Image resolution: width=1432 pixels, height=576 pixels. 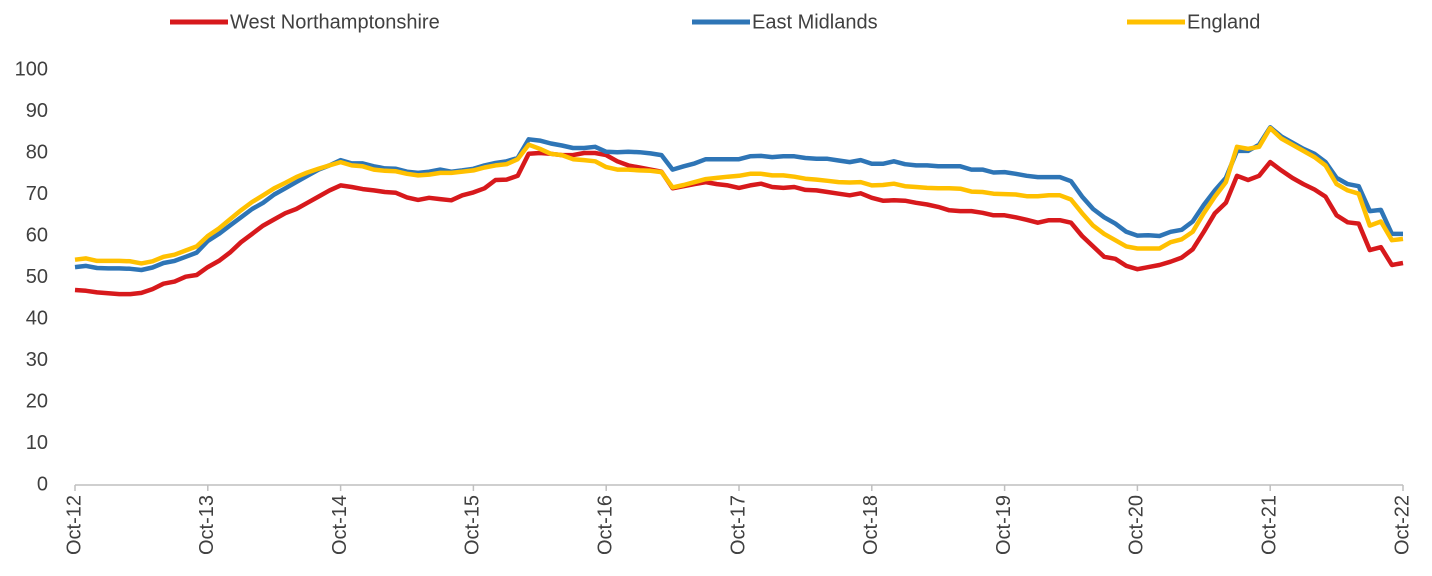 What do you see at coordinates (207, 525) in the screenshot?
I see `x-tick-label: Oct-13` at bounding box center [207, 525].